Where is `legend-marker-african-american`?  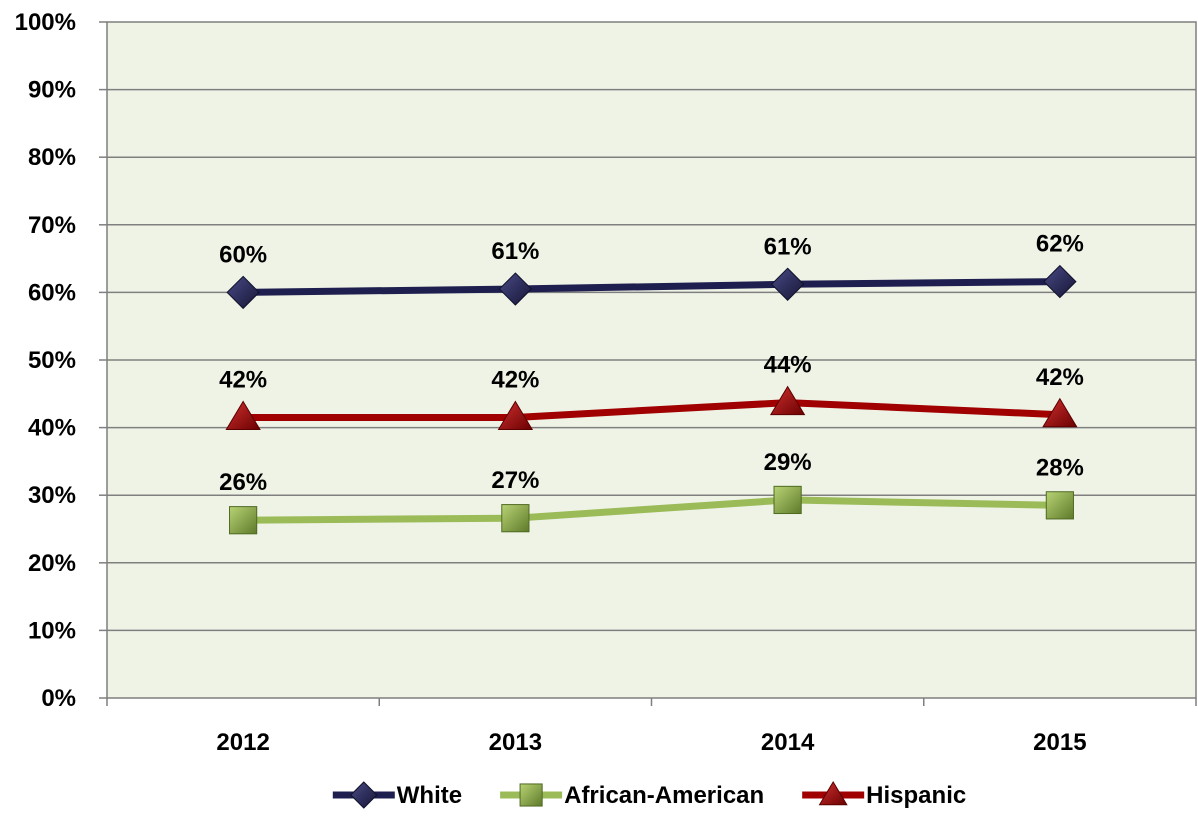
legend-marker-african-american is located at coordinates (531, 795).